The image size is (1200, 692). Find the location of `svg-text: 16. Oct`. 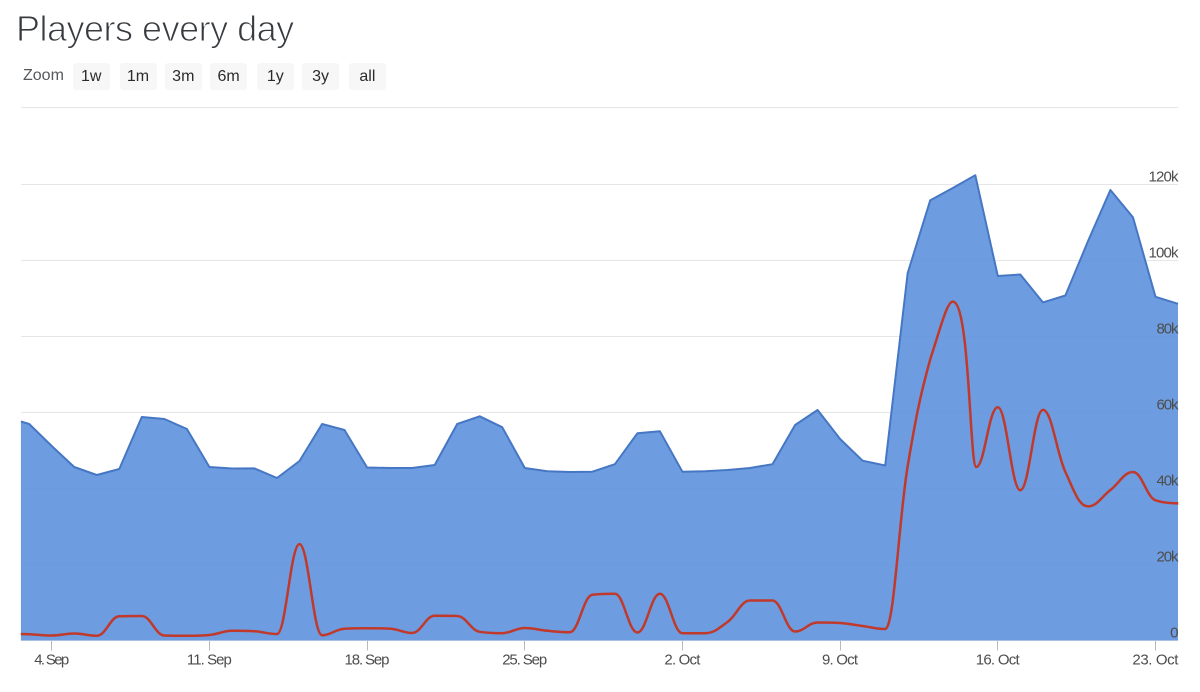

svg-text: 16. Oct is located at coordinates (998, 660).